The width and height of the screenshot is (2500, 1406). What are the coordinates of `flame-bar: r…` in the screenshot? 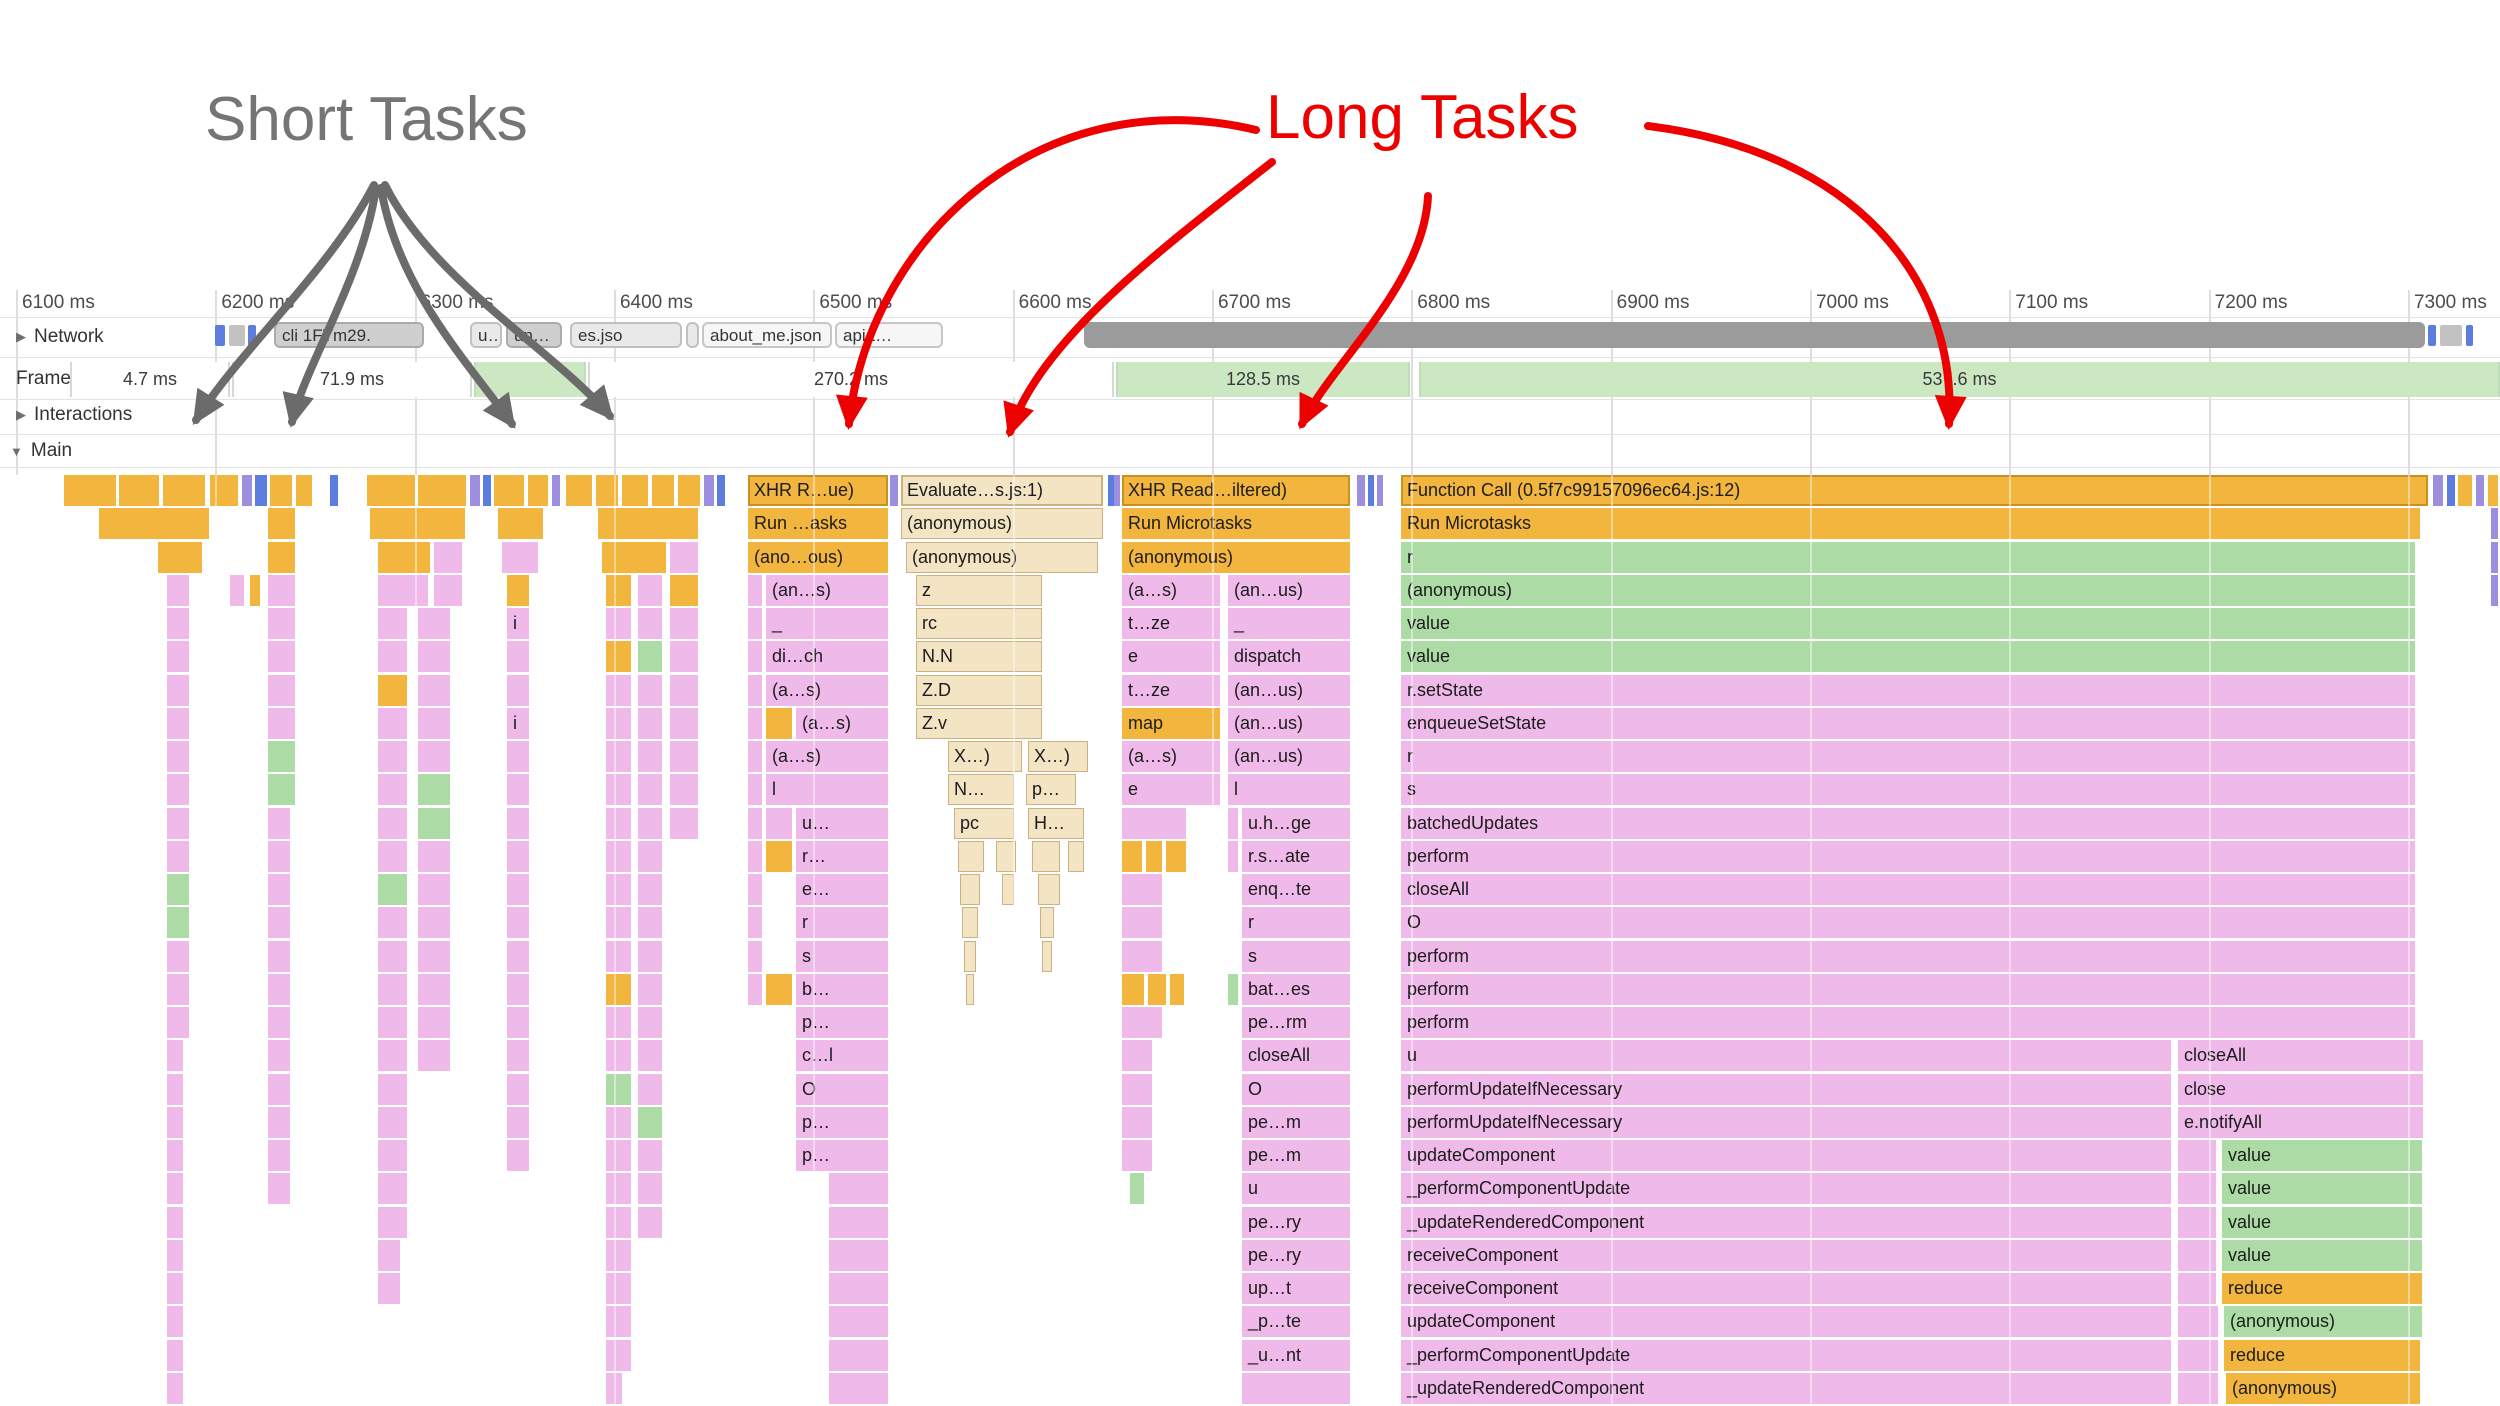 It's located at (842, 856).